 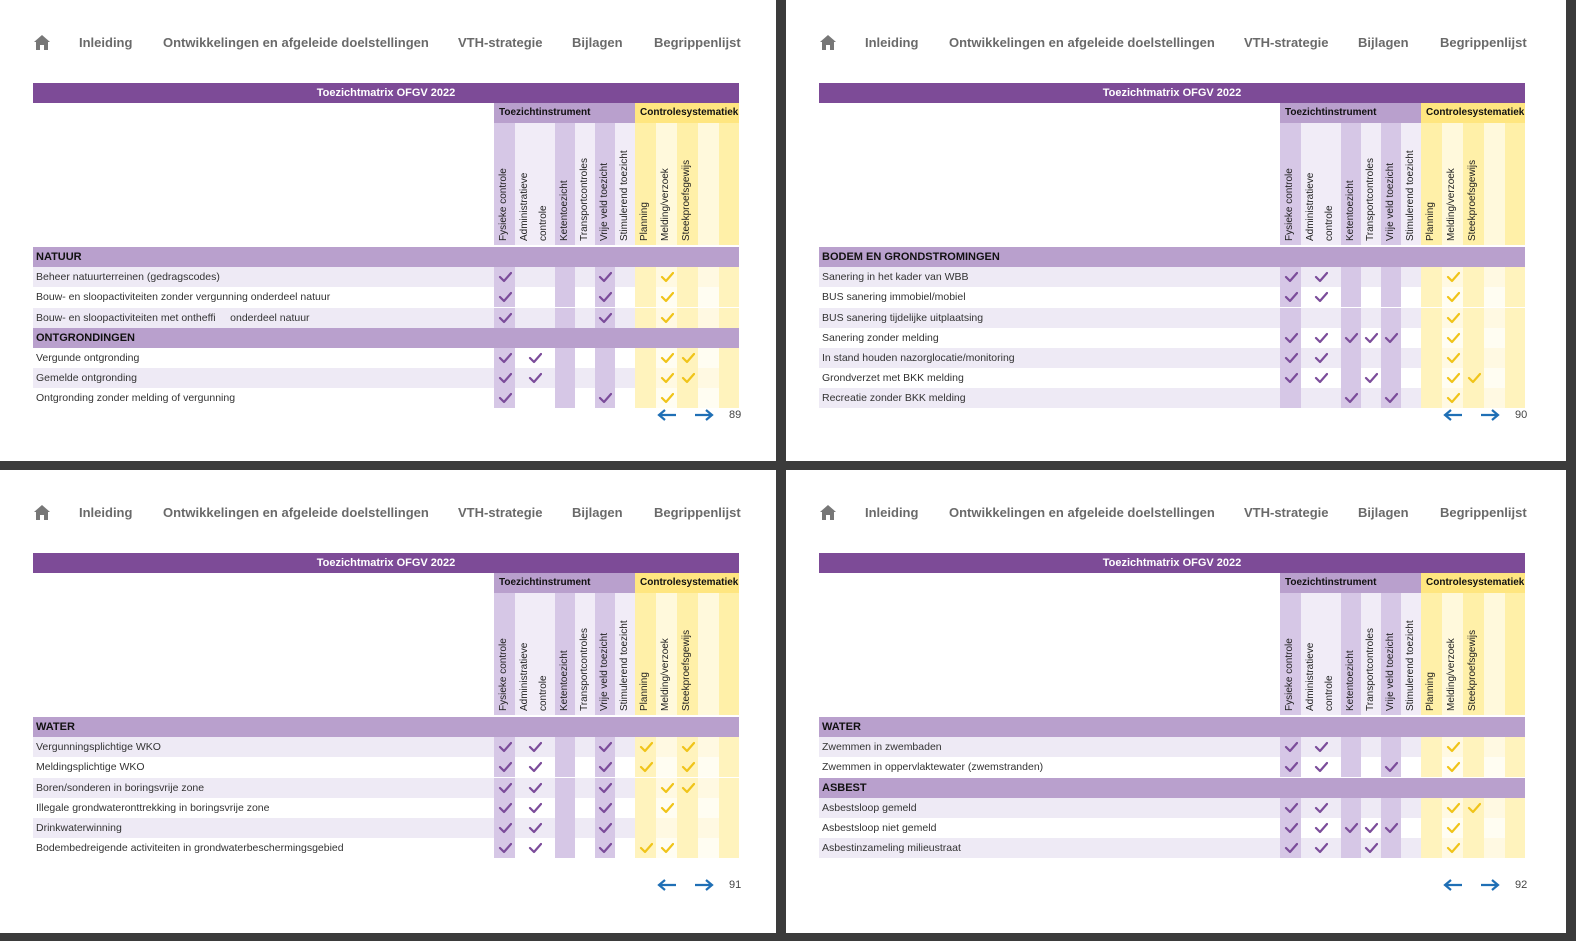 What do you see at coordinates (704, 885) in the screenshot?
I see `next-arrow` at bounding box center [704, 885].